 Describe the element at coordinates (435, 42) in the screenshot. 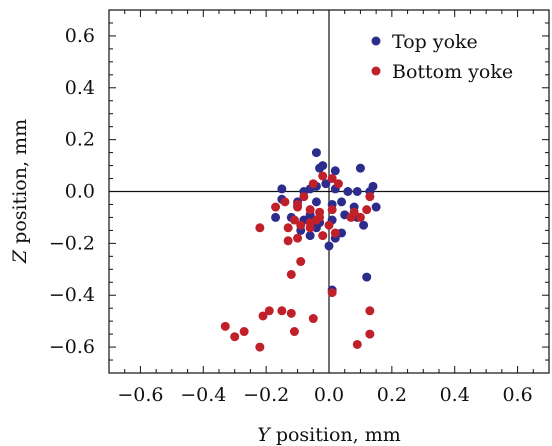

I see `legend-label-top-yoke: Top yoke` at that location.